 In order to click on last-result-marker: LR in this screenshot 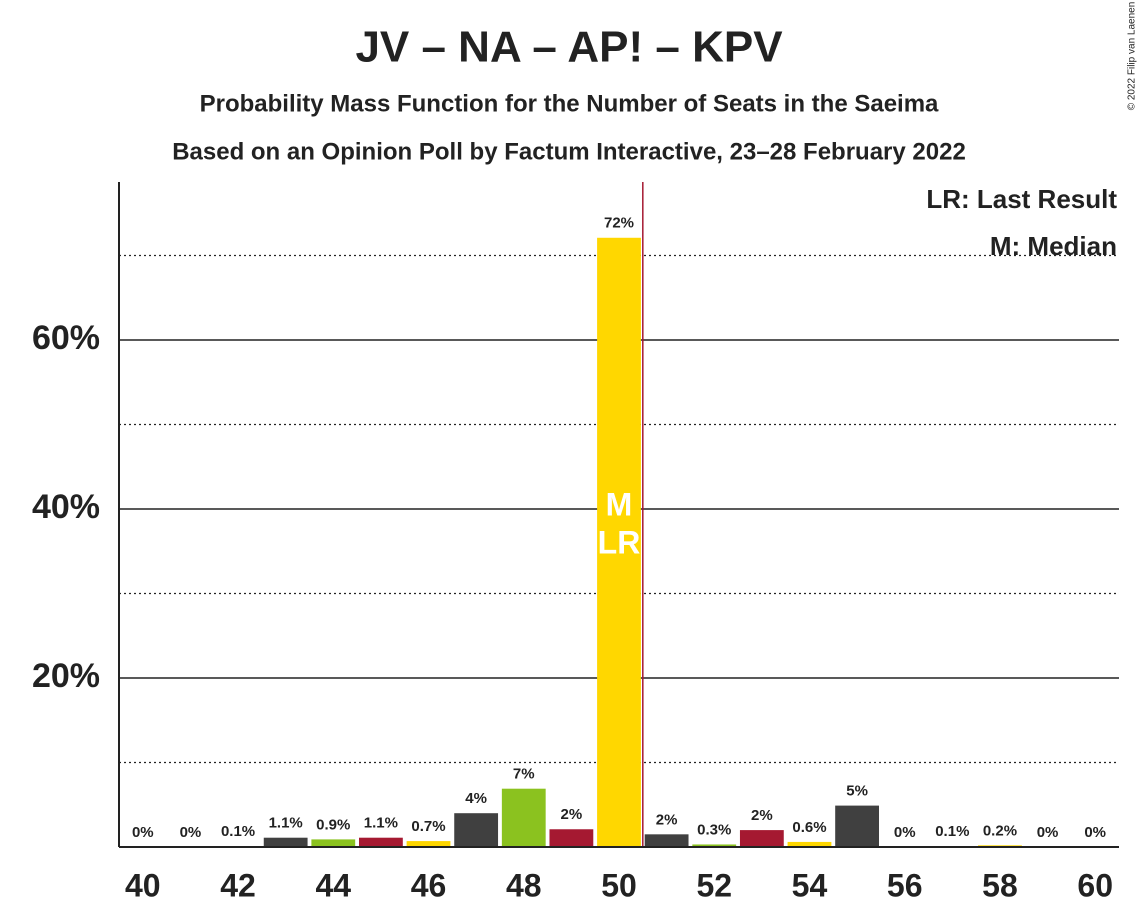, I will do `click(619, 542)`.